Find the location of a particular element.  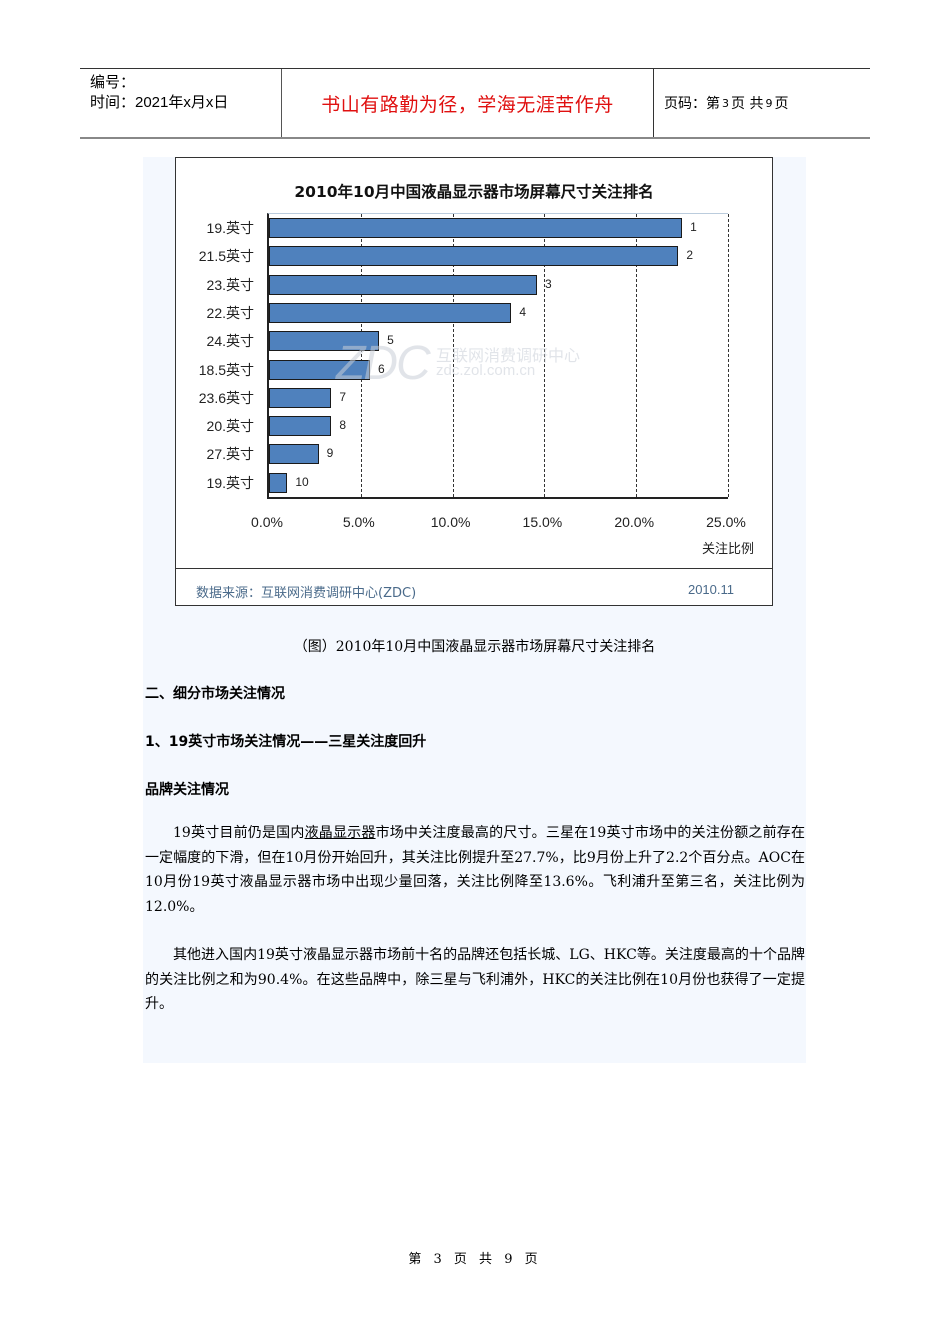

time-label: 时间：2021年x月x日 is located at coordinates (159, 102).